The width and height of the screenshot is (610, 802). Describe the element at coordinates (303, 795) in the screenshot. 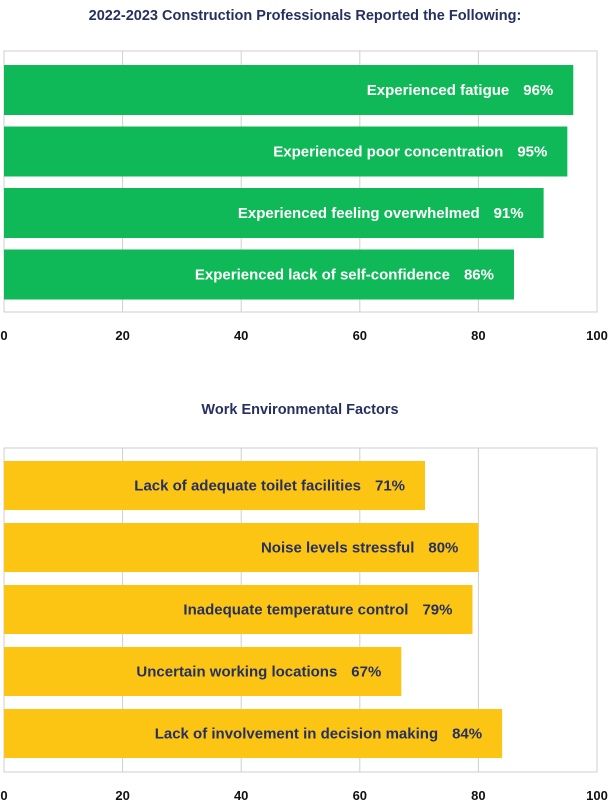

I see `chart-2-x-ticks: 0 20 40 60 80 100` at that location.